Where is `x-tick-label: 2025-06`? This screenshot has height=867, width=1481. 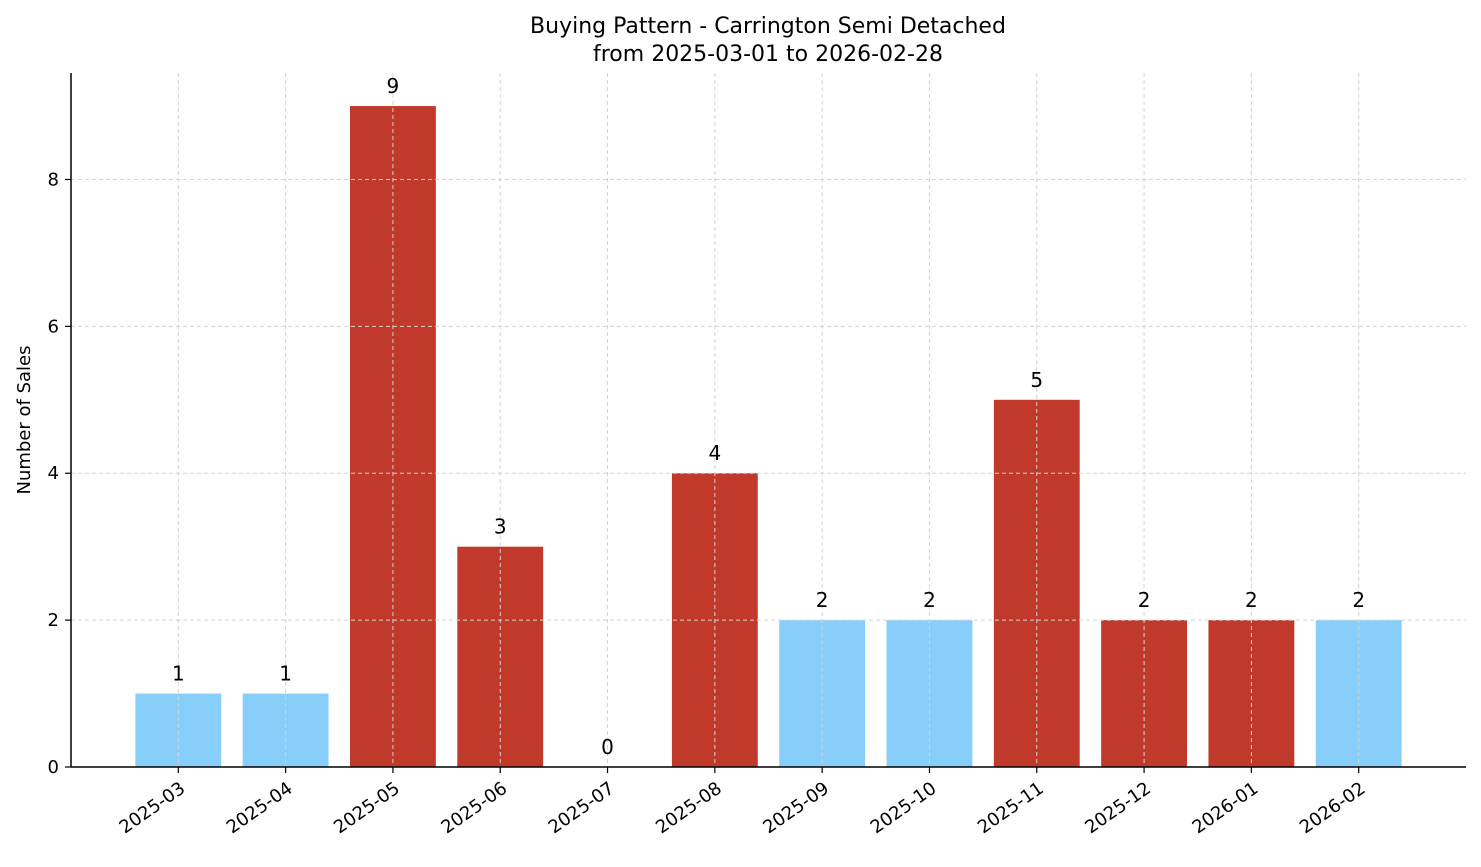 x-tick-label: 2025-06 is located at coordinates (474, 808).